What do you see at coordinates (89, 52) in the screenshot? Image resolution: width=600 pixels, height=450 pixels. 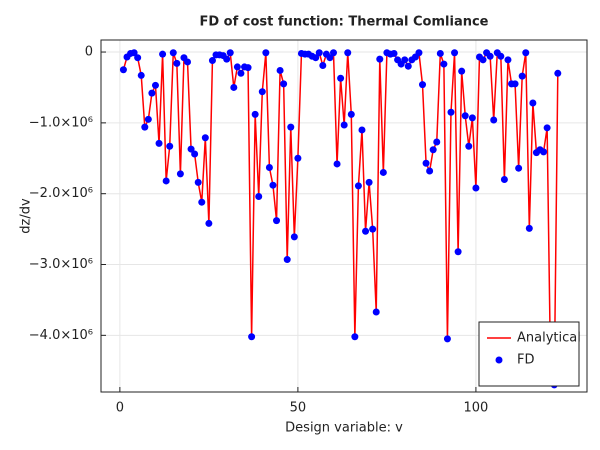 I see `y-tick-label: 0` at bounding box center [89, 52].